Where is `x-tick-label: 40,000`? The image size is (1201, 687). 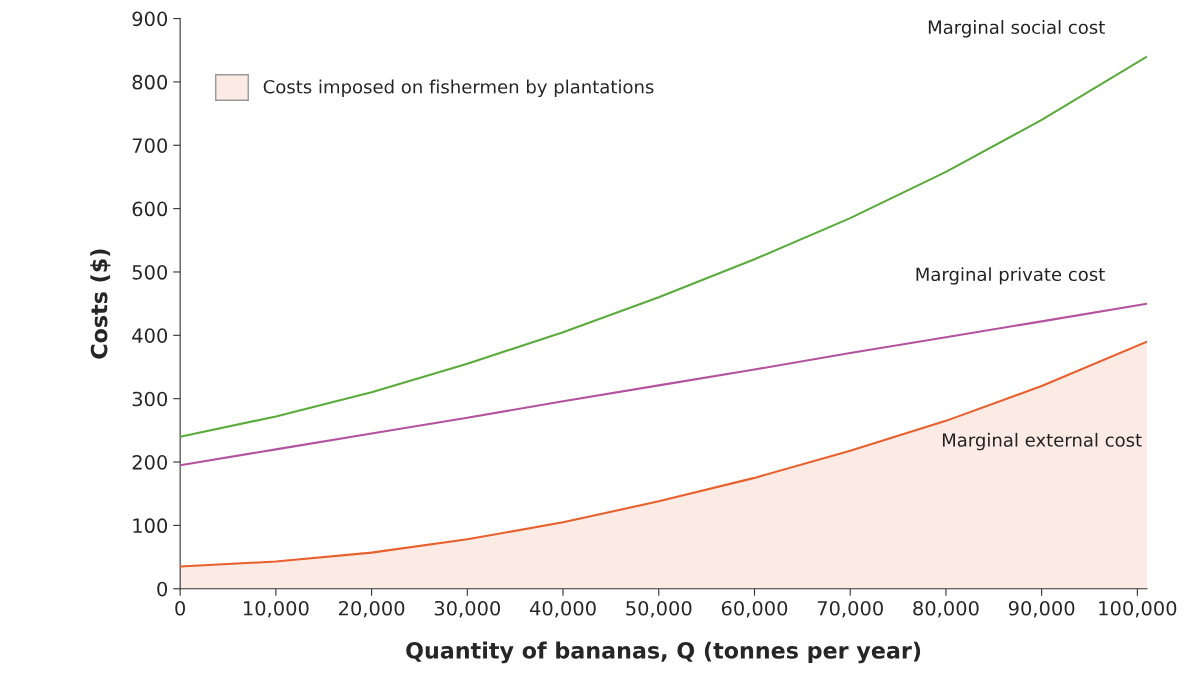 x-tick-label: 40,000 is located at coordinates (562, 609).